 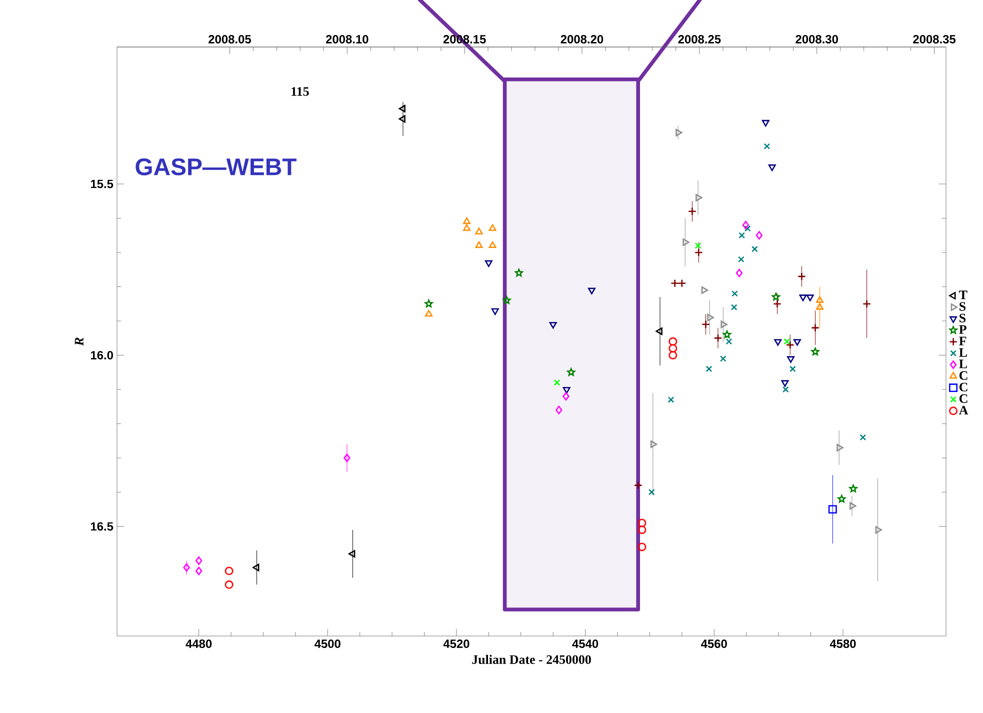 I want to click on annotation: GASP—WEBT, so click(x=216, y=167).